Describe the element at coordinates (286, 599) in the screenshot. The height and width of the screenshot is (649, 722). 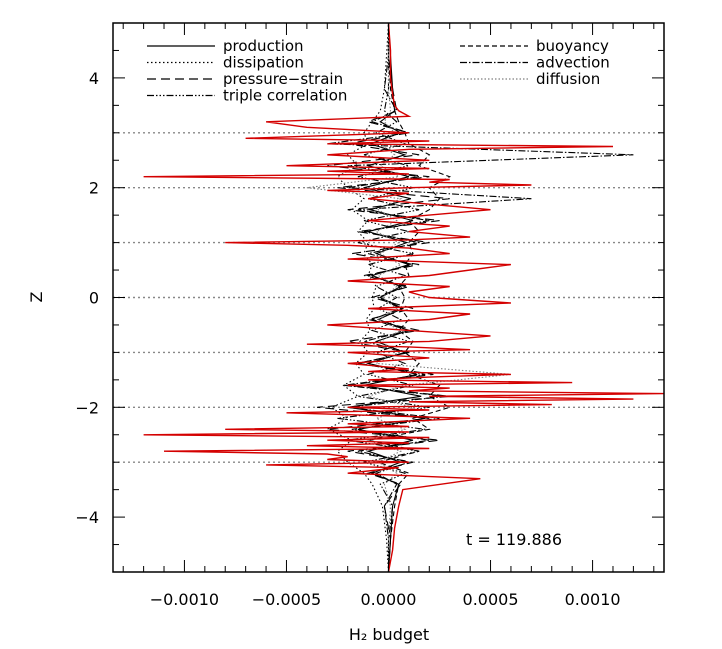
I see `x-tick-label: −0.0005` at that location.